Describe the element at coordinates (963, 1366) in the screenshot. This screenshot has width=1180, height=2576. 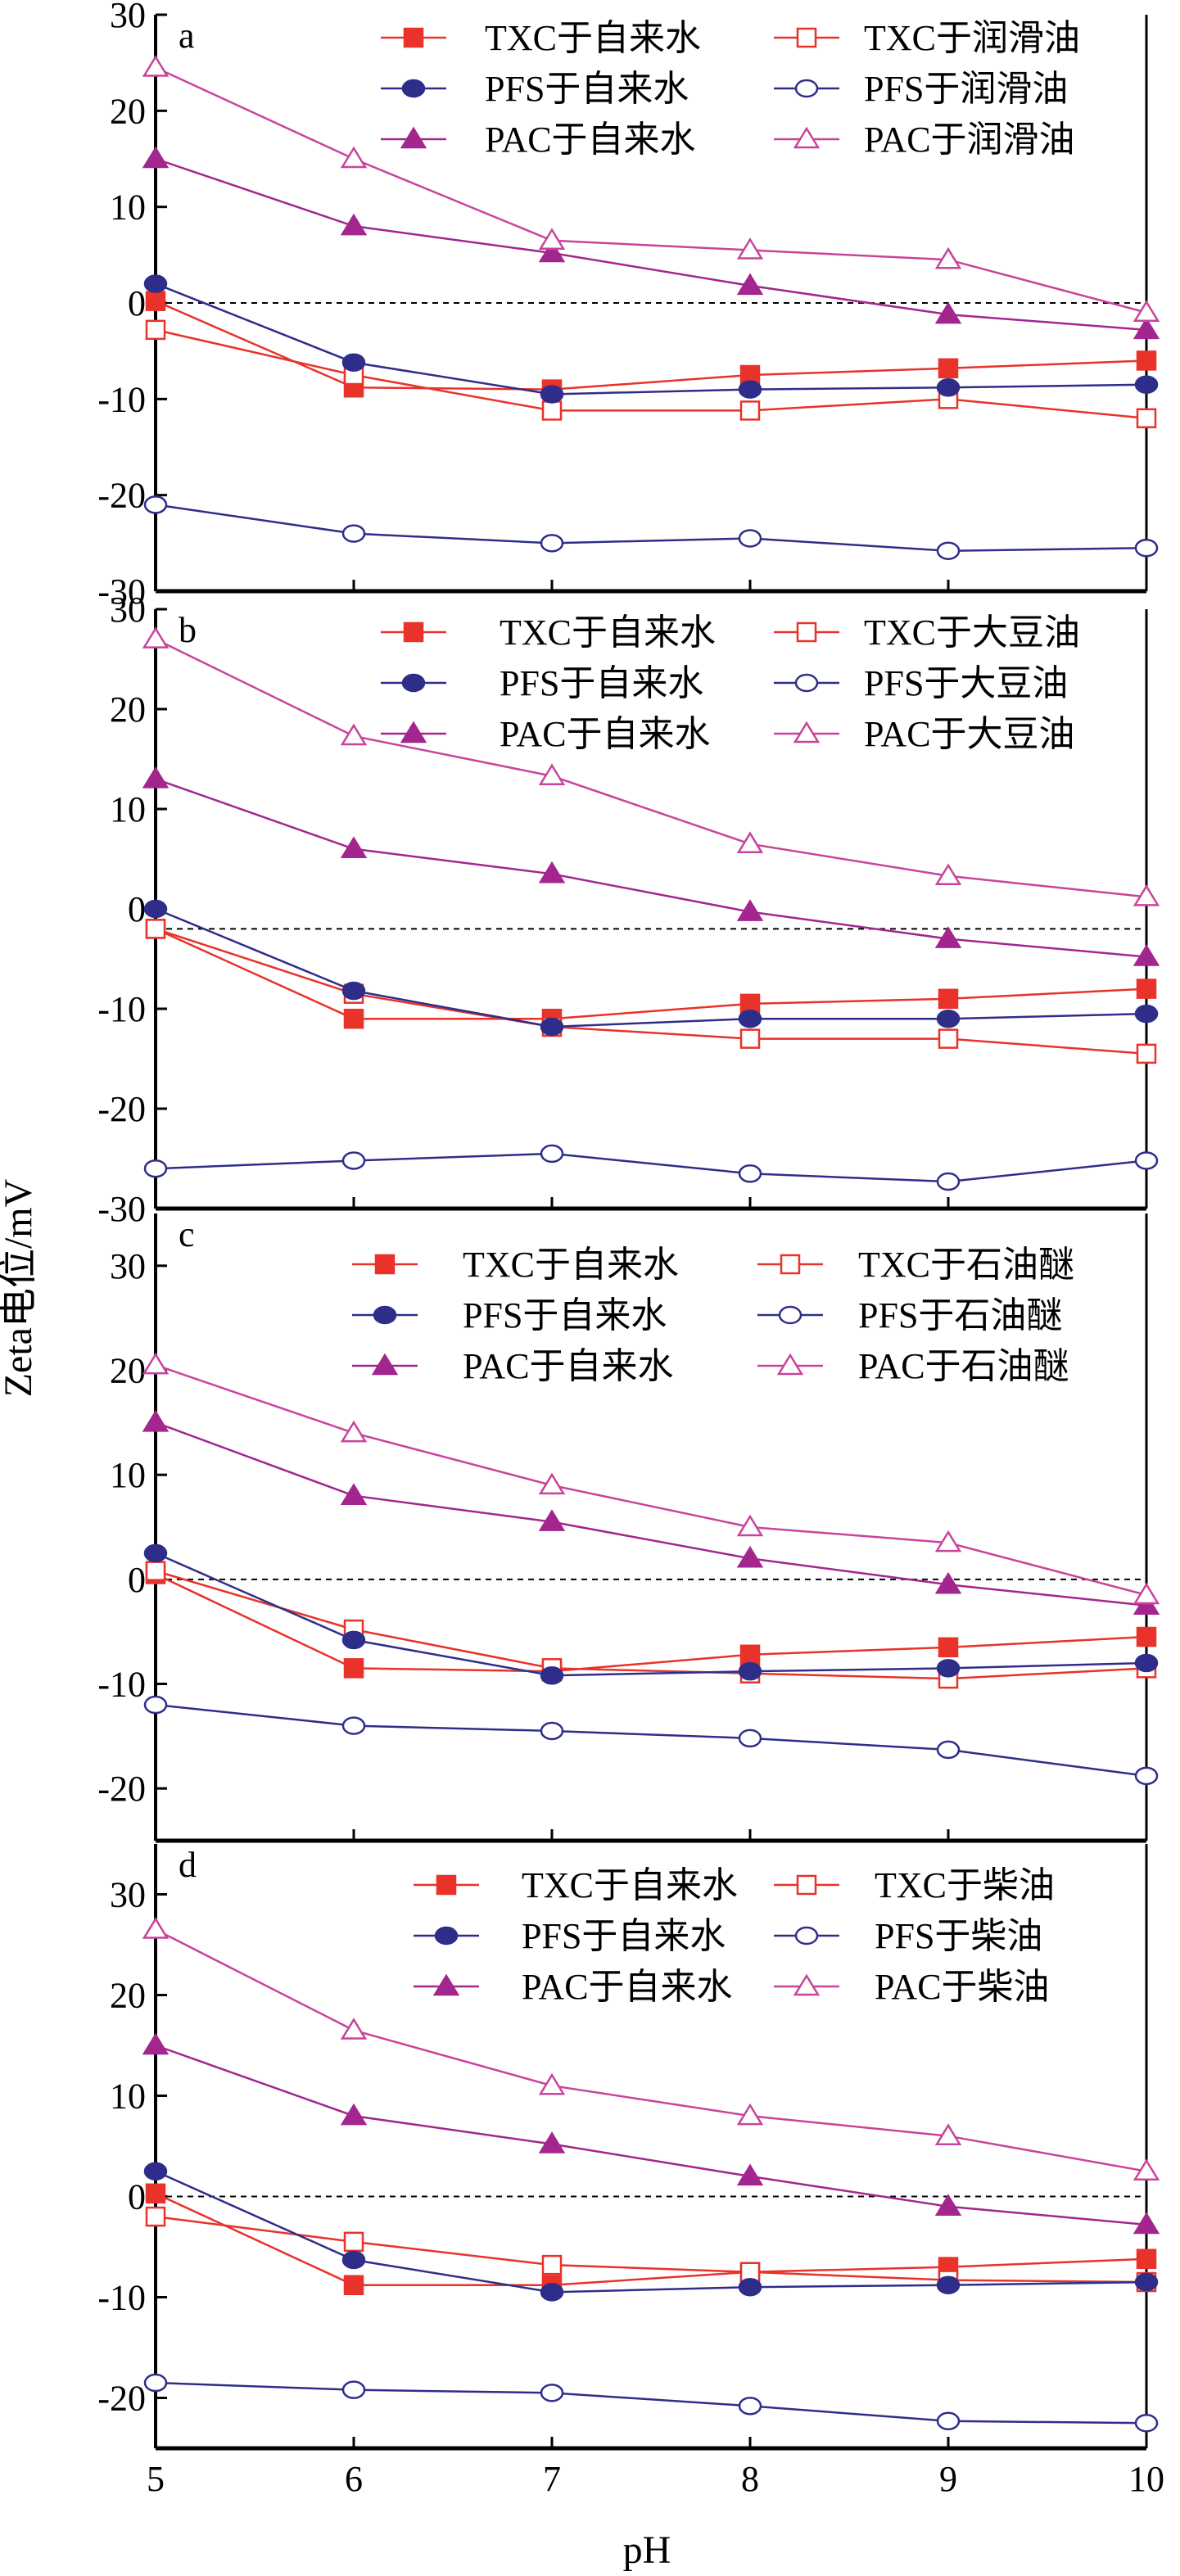
I see `legend-label: PAC于石油醚` at that location.